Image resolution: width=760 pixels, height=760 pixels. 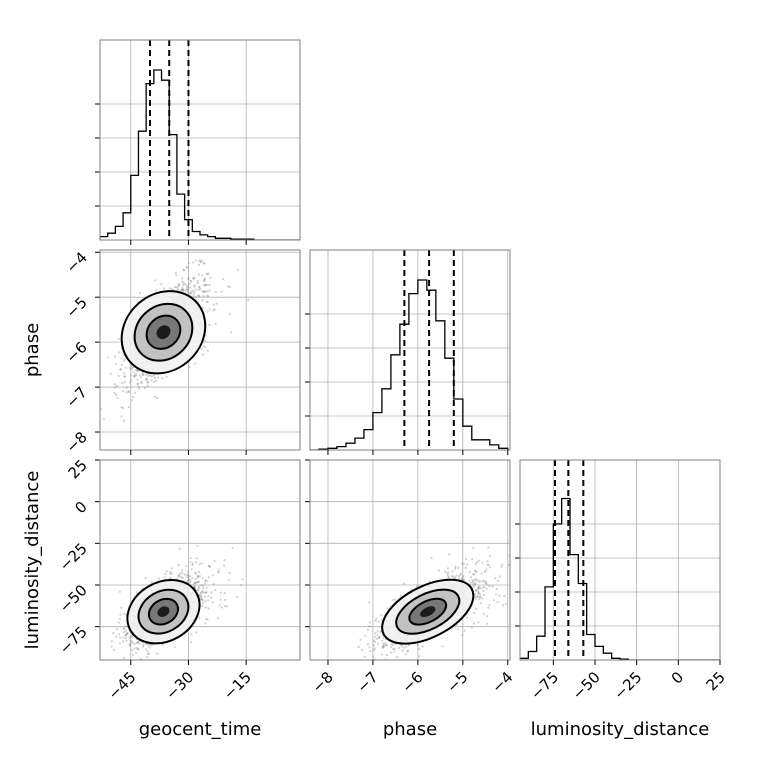 What do you see at coordinates (73, 598) in the screenshot?
I see `y-tick-label: −50` at bounding box center [73, 598].